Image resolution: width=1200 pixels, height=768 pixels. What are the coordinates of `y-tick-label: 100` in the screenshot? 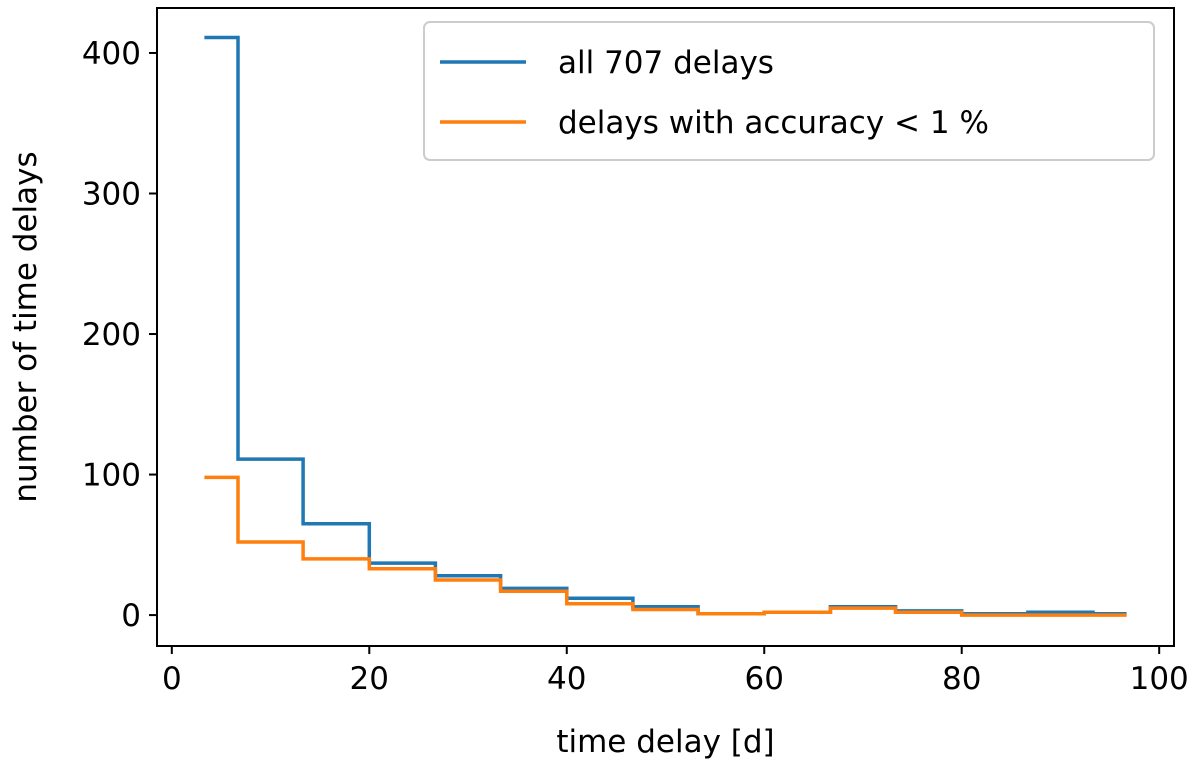 It's located at (111, 476).